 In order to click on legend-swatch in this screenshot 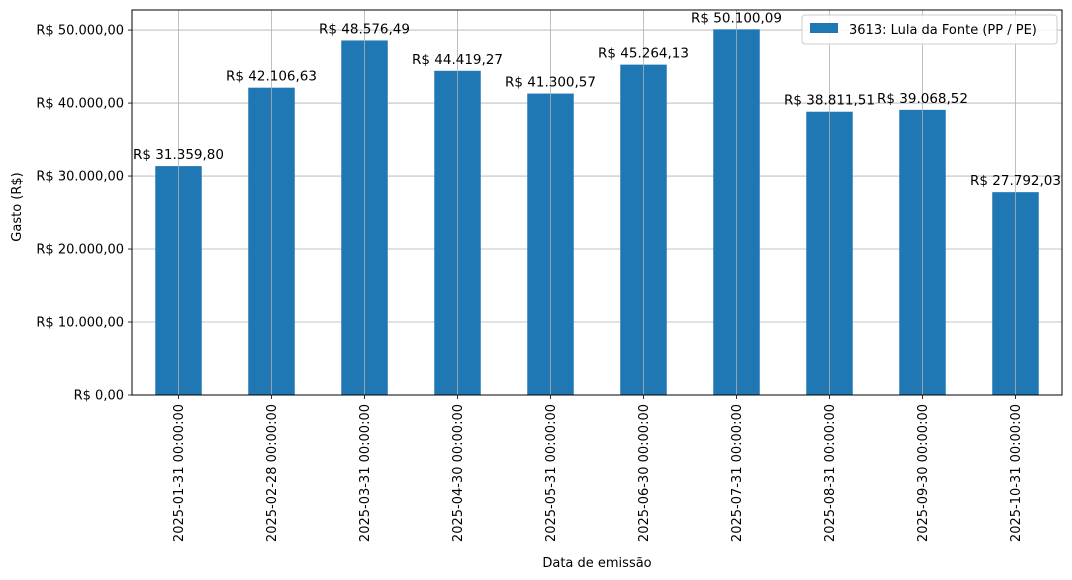, I will do `click(824, 28)`.